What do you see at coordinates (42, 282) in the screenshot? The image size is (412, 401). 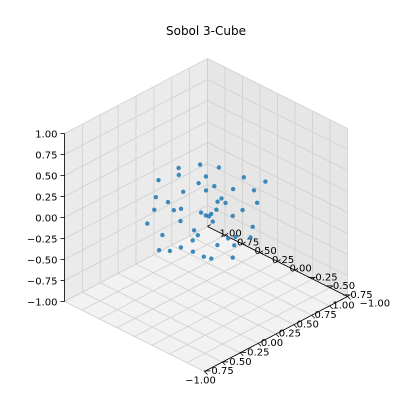 I see `z-tick-label: −0.75` at bounding box center [42, 282].